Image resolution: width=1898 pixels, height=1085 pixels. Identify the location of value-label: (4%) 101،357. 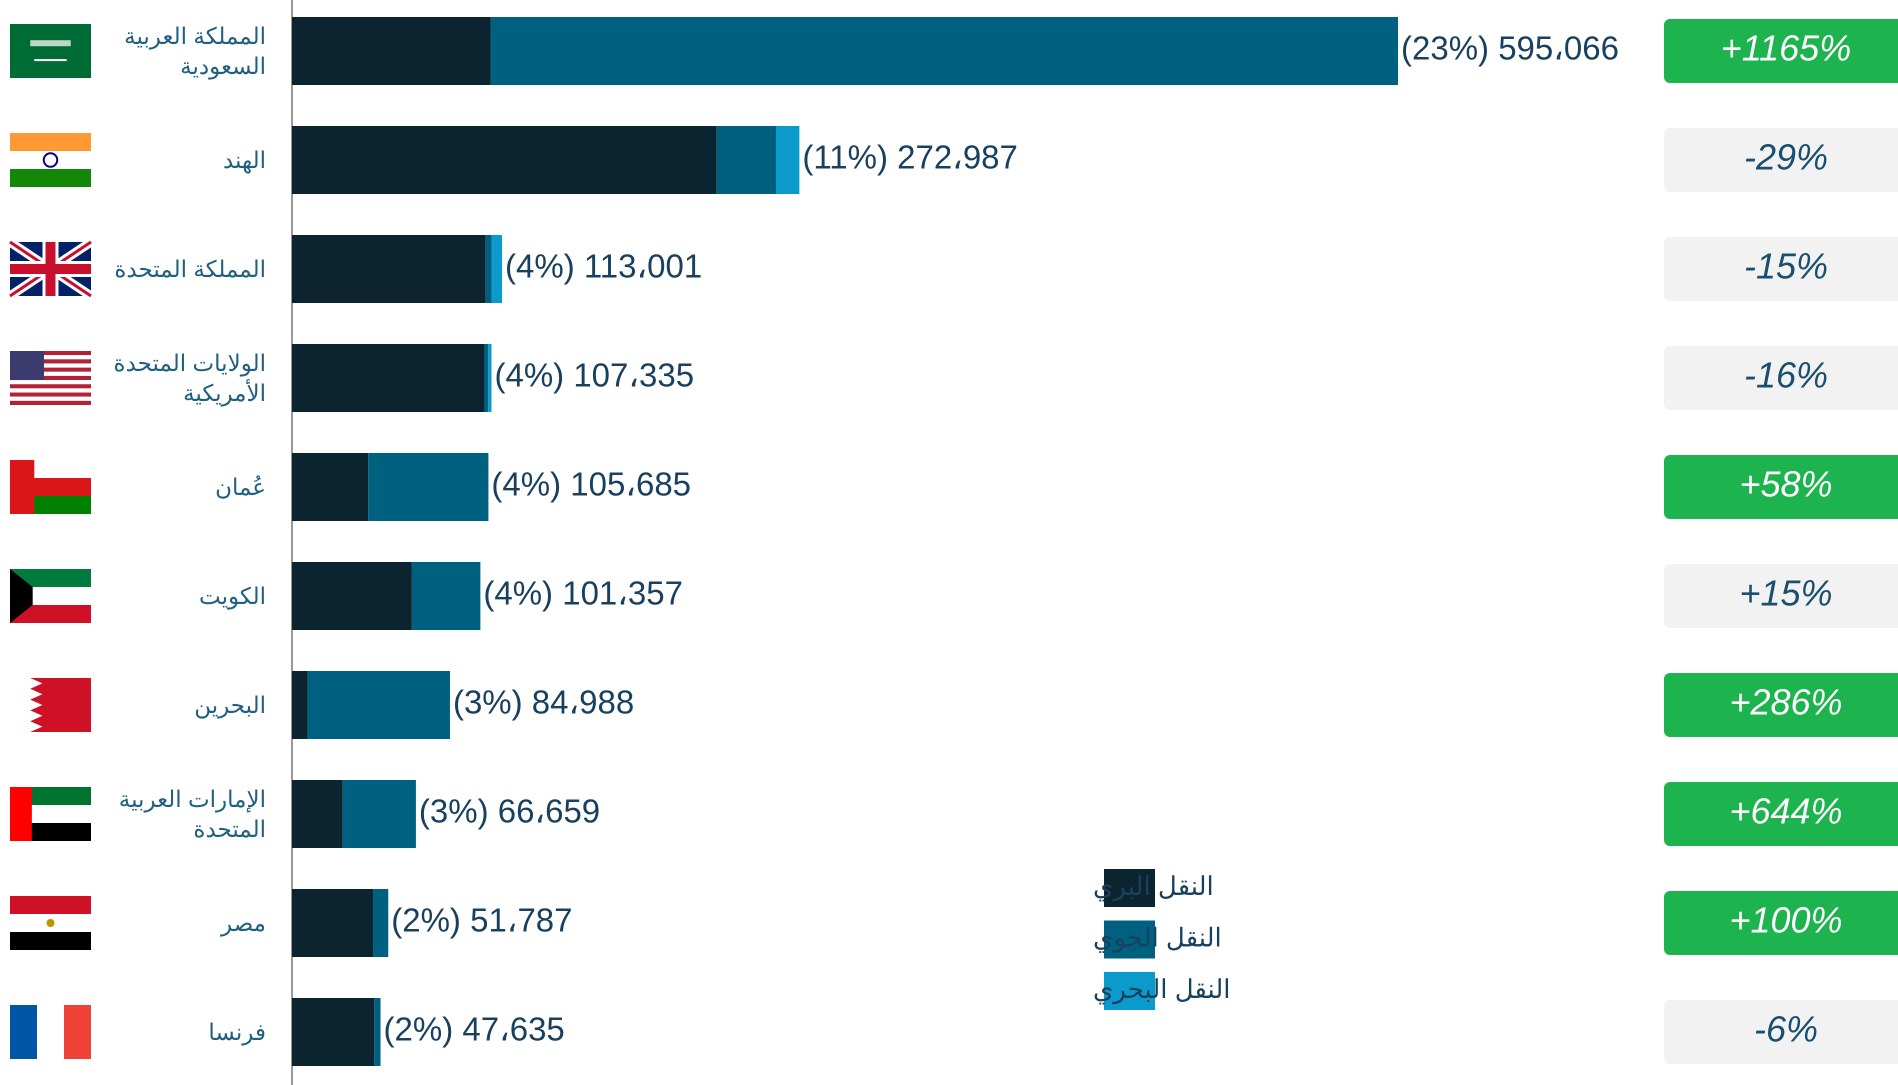
(583, 593).